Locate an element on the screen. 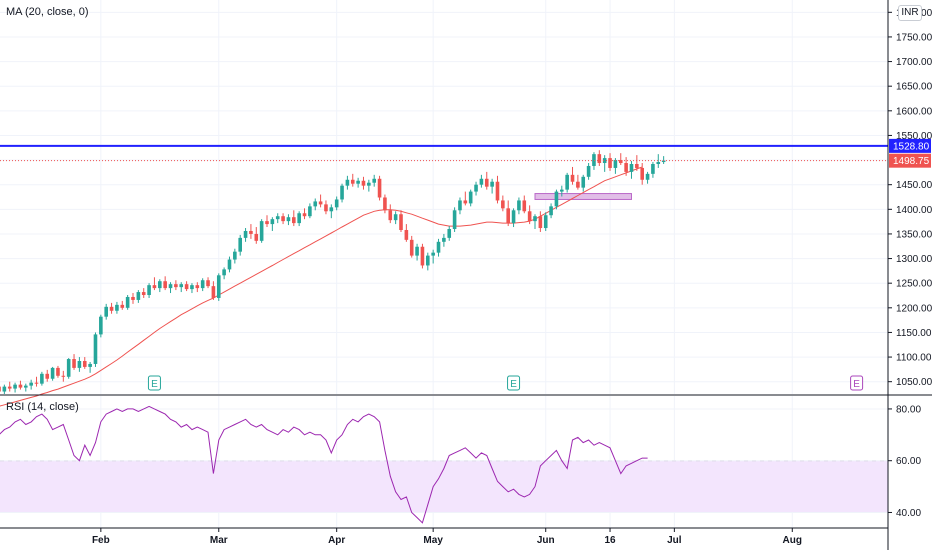 The image size is (932, 550). currency-badge: INR is located at coordinates (910, 13).